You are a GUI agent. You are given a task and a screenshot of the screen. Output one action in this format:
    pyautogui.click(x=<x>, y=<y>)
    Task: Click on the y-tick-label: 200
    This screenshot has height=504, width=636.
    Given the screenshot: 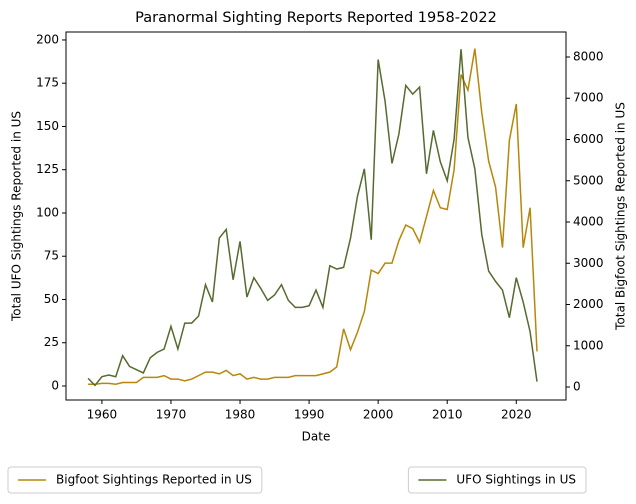 What is the action you would take?
    pyautogui.click(x=47, y=39)
    